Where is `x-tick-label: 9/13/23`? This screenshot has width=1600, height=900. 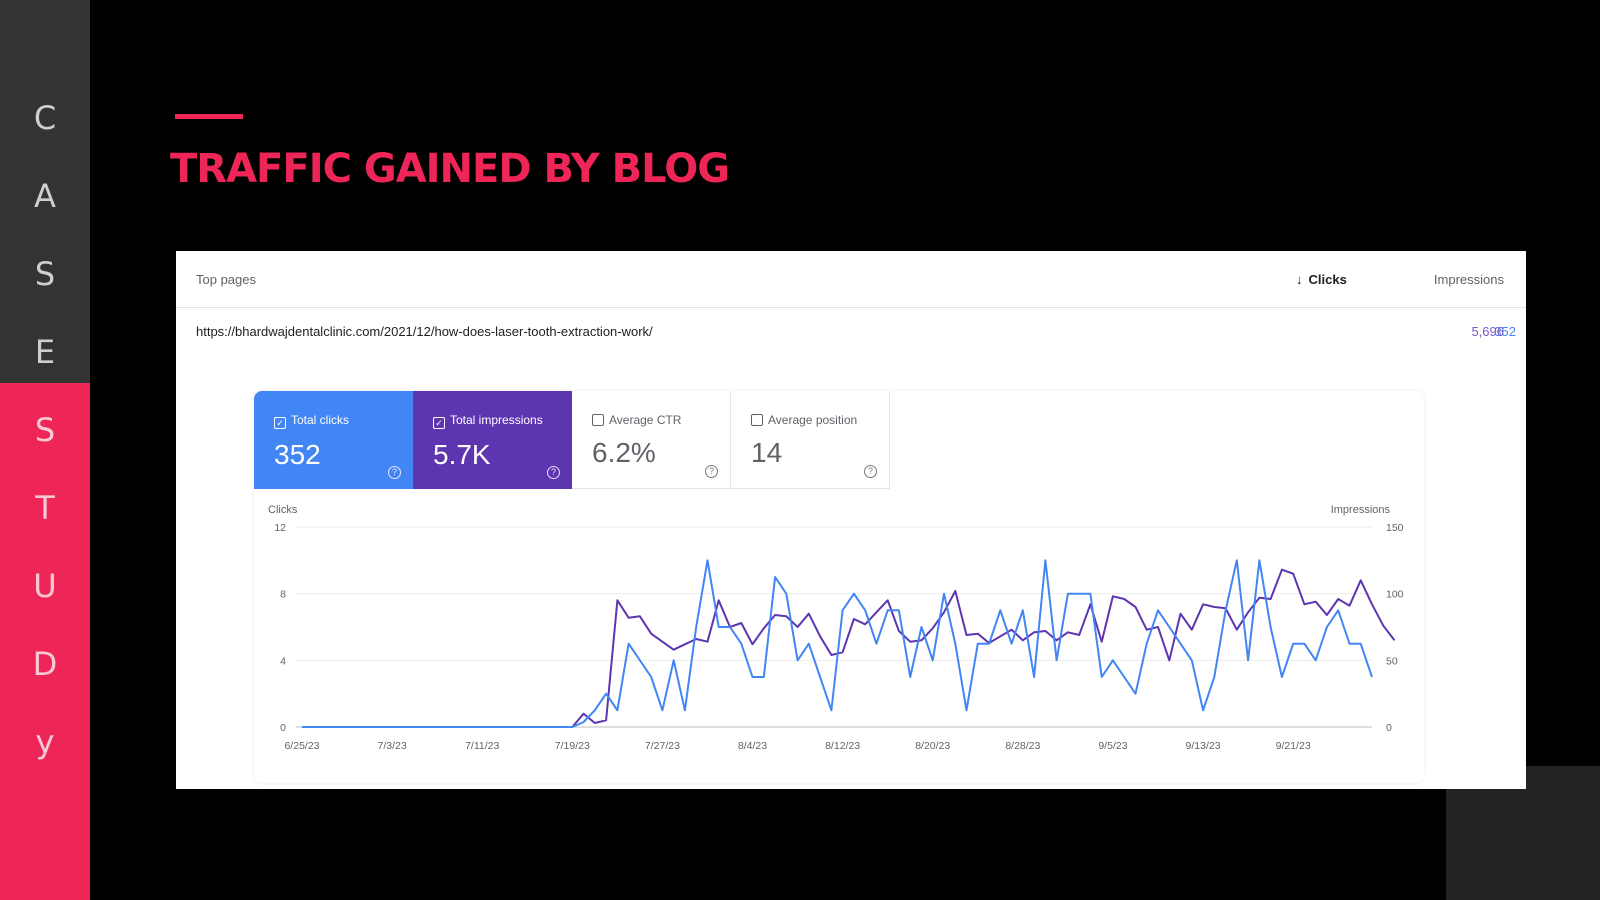
x-tick-label: 9/13/23 is located at coordinates (1203, 746).